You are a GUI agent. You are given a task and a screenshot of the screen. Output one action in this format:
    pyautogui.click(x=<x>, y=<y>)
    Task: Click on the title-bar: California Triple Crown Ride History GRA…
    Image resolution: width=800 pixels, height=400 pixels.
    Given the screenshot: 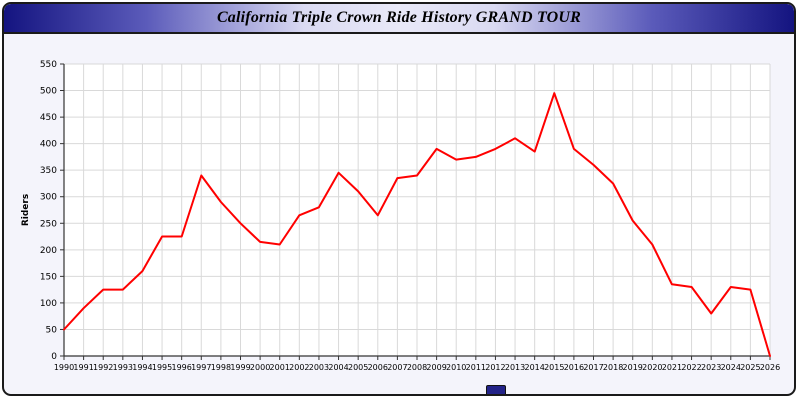 What is the action you would take?
    pyautogui.click(x=399, y=19)
    